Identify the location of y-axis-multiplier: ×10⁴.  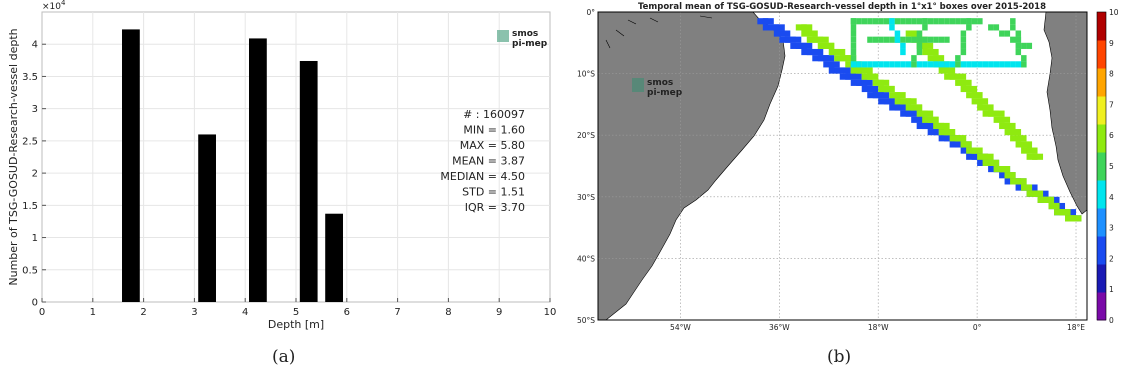
(54, 6).